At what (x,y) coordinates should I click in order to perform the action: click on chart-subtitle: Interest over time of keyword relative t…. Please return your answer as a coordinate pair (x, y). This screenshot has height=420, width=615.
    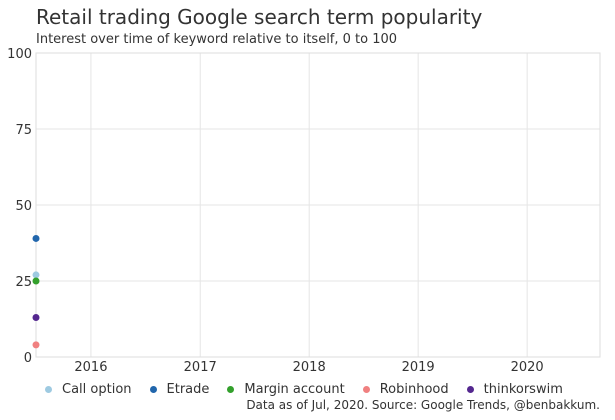
    Looking at the image, I should click on (217, 39).